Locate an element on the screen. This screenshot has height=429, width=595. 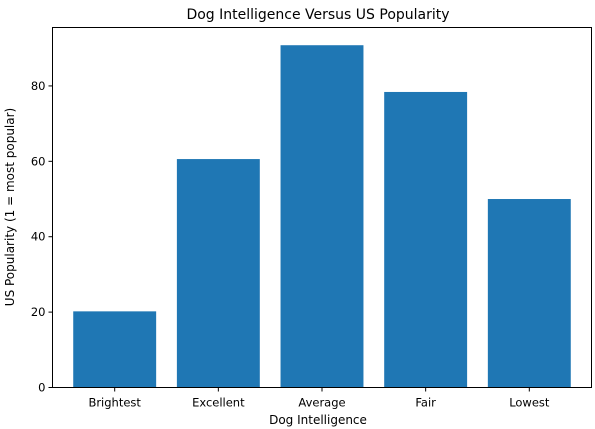
y-tick-label: 60 is located at coordinates (38, 161).